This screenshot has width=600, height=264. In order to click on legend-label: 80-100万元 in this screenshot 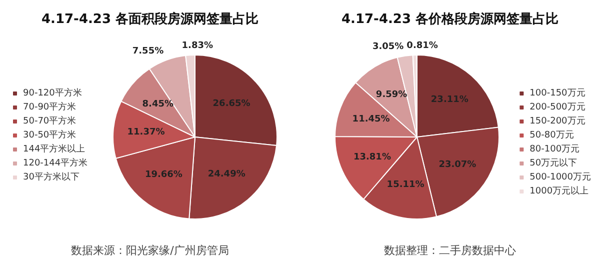, I will do `click(555, 149)`.